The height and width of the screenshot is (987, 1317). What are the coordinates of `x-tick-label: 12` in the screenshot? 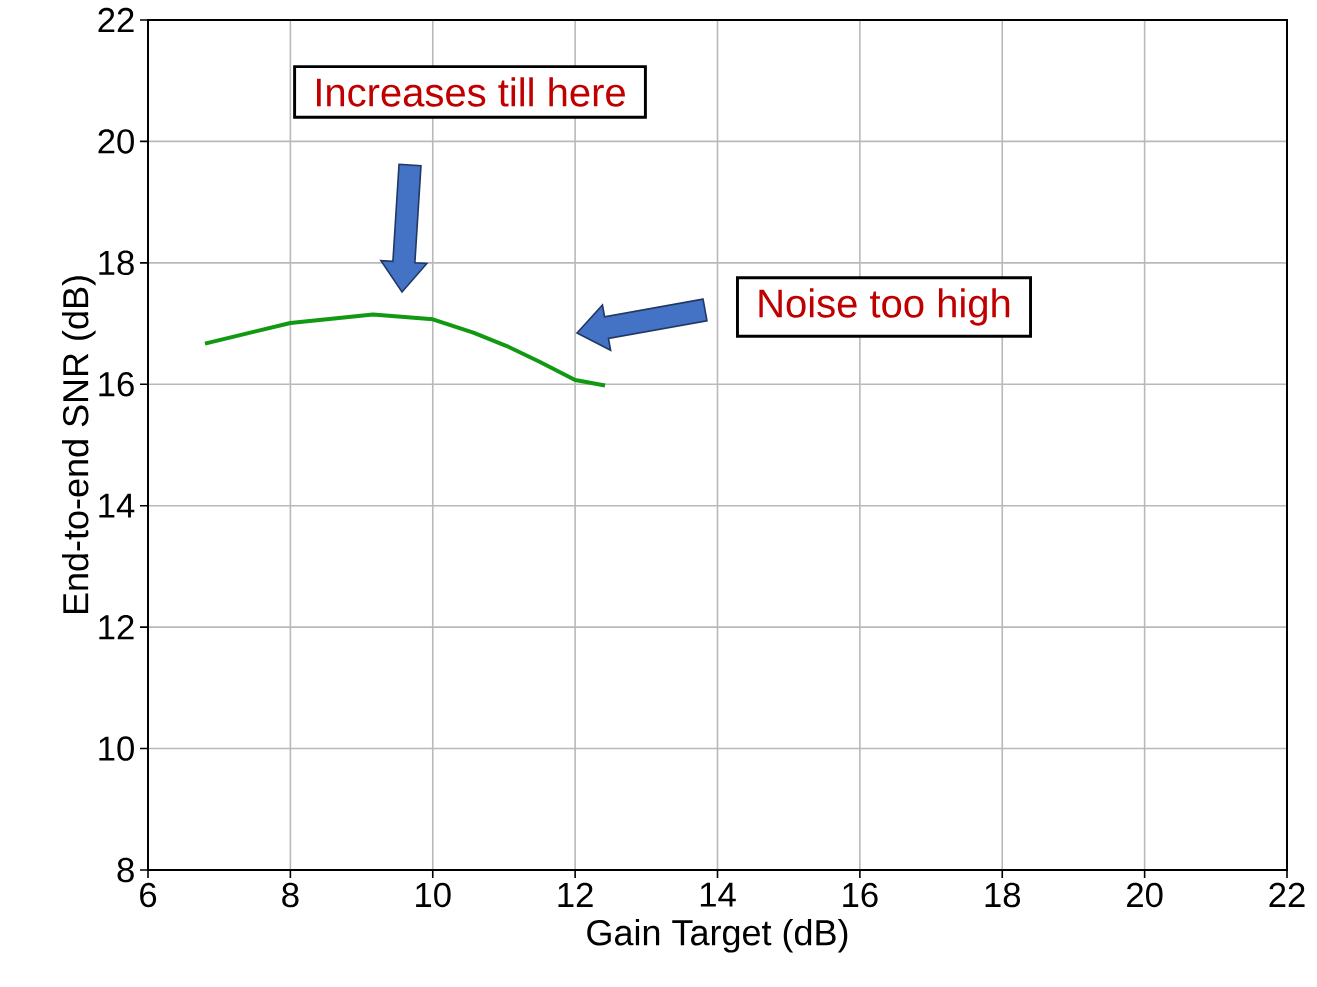 It's located at (575, 894).